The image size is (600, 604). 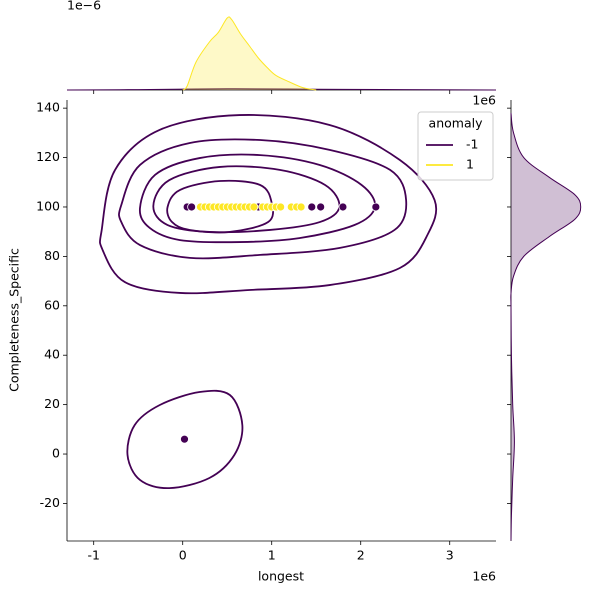 I want to click on x-tick-label: 3, so click(x=450, y=555).